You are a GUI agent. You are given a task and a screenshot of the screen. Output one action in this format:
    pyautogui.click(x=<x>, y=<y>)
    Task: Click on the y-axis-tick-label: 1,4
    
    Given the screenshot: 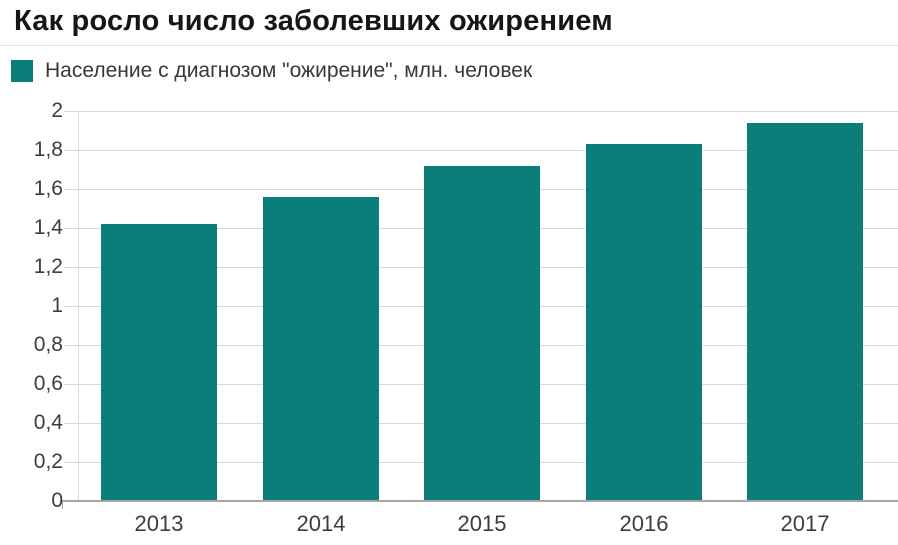 What is the action you would take?
    pyautogui.click(x=48, y=227)
    